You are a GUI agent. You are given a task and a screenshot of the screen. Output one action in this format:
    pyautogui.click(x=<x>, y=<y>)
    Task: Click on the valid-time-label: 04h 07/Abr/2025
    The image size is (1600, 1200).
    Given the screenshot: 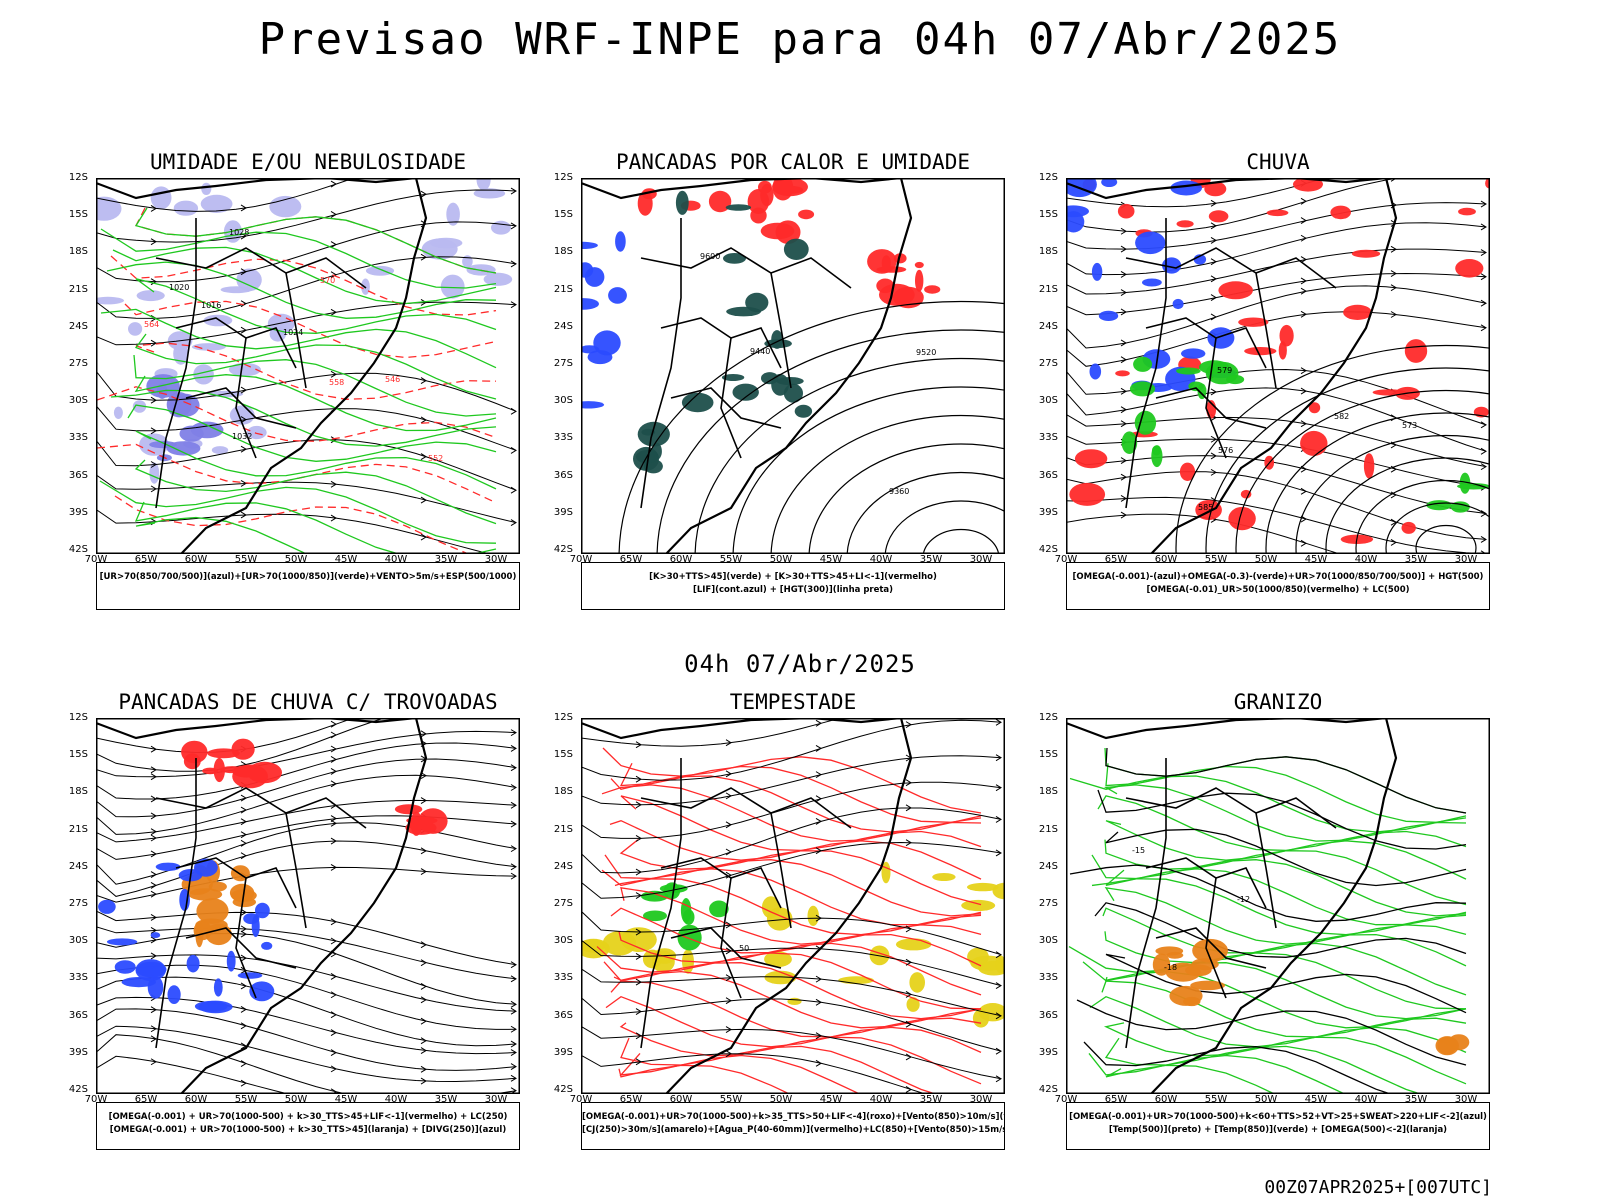 What is the action you would take?
    pyautogui.click(x=800, y=664)
    